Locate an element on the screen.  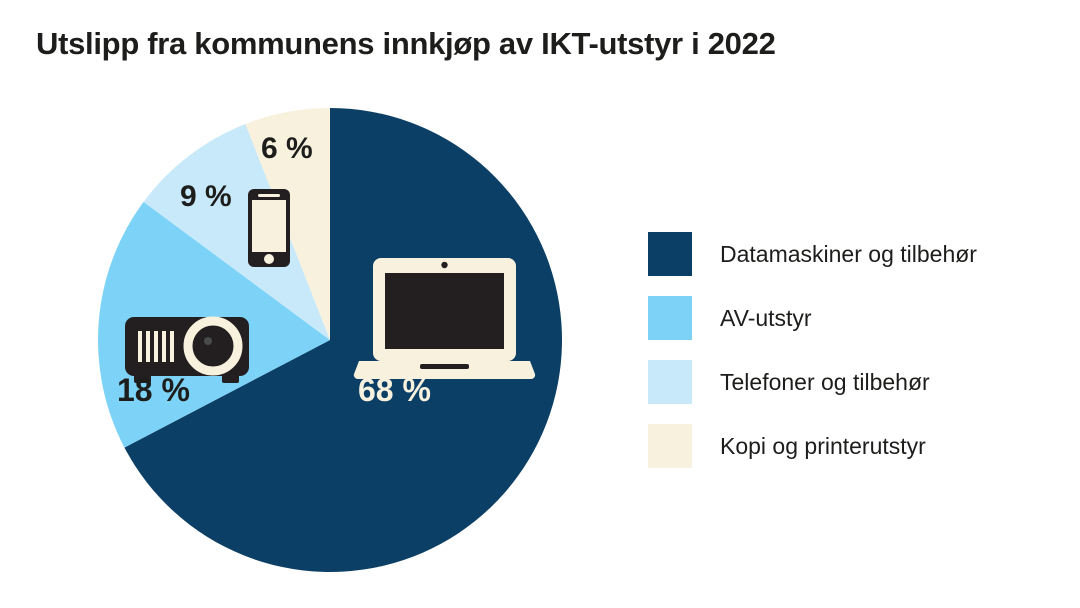
legend-swatch-printers is located at coordinates (670, 446).